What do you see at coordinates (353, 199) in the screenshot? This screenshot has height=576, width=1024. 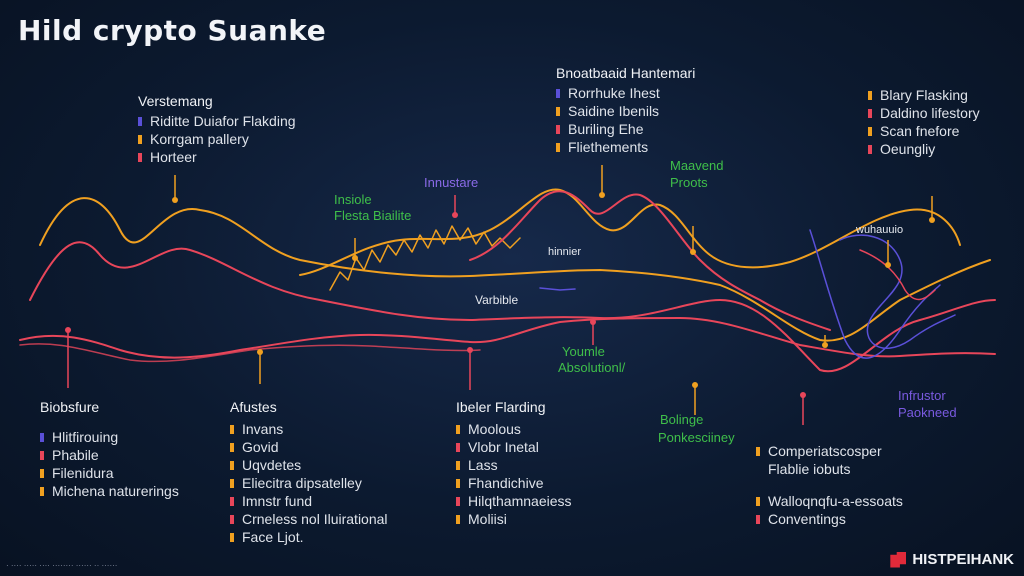 I see `annotation-insiole: Insiole` at bounding box center [353, 199].